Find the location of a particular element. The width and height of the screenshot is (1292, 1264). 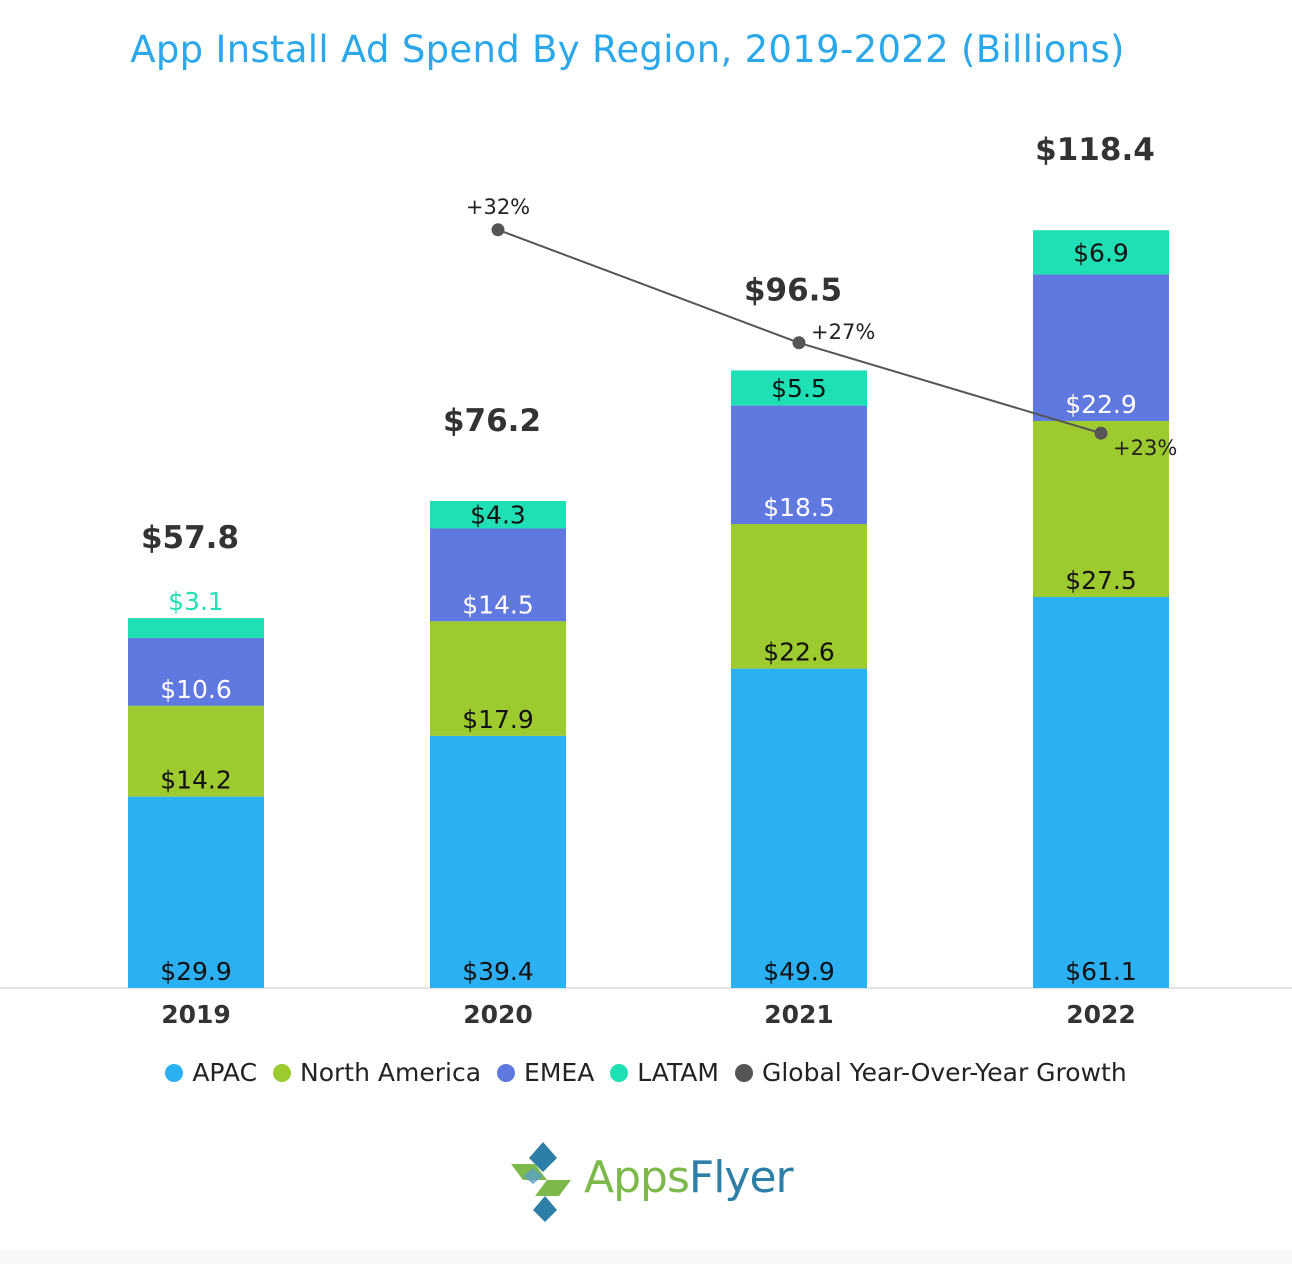

value-label-latam-2022: $6.9 is located at coordinates (1101, 252).